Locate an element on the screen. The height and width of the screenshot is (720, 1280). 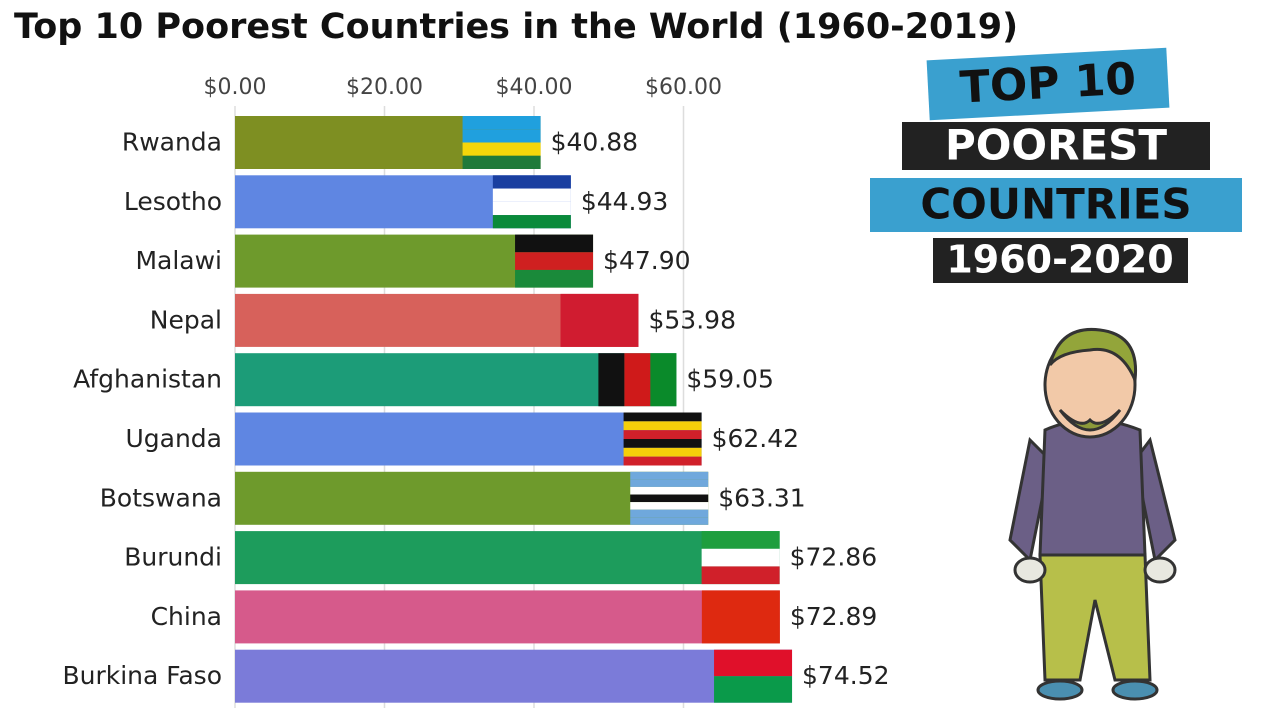
banner-text: 1960-2020 is located at coordinates (1059, 260).